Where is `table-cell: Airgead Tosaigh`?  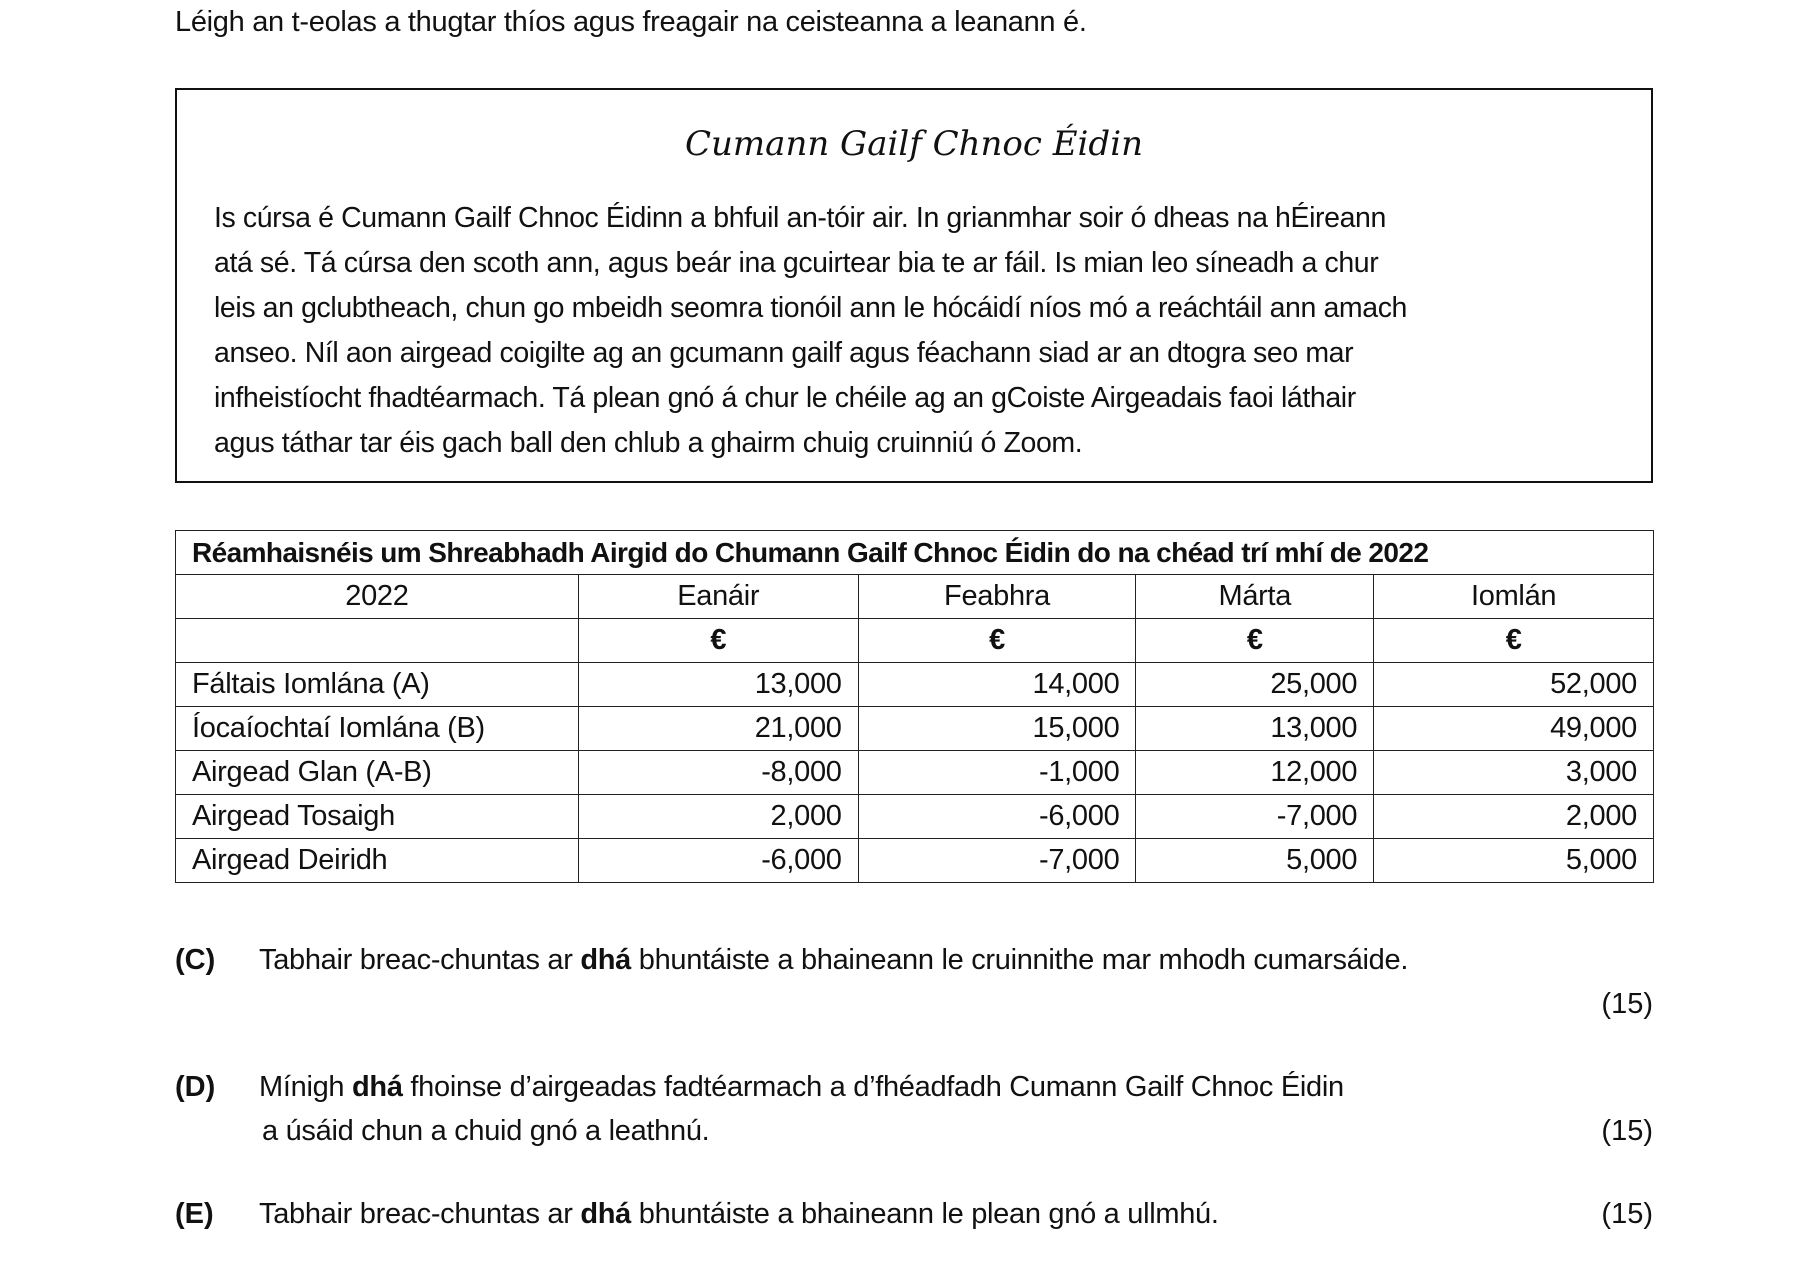
table-cell: Airgead Tosaigh is located at coordinates (377, 816).